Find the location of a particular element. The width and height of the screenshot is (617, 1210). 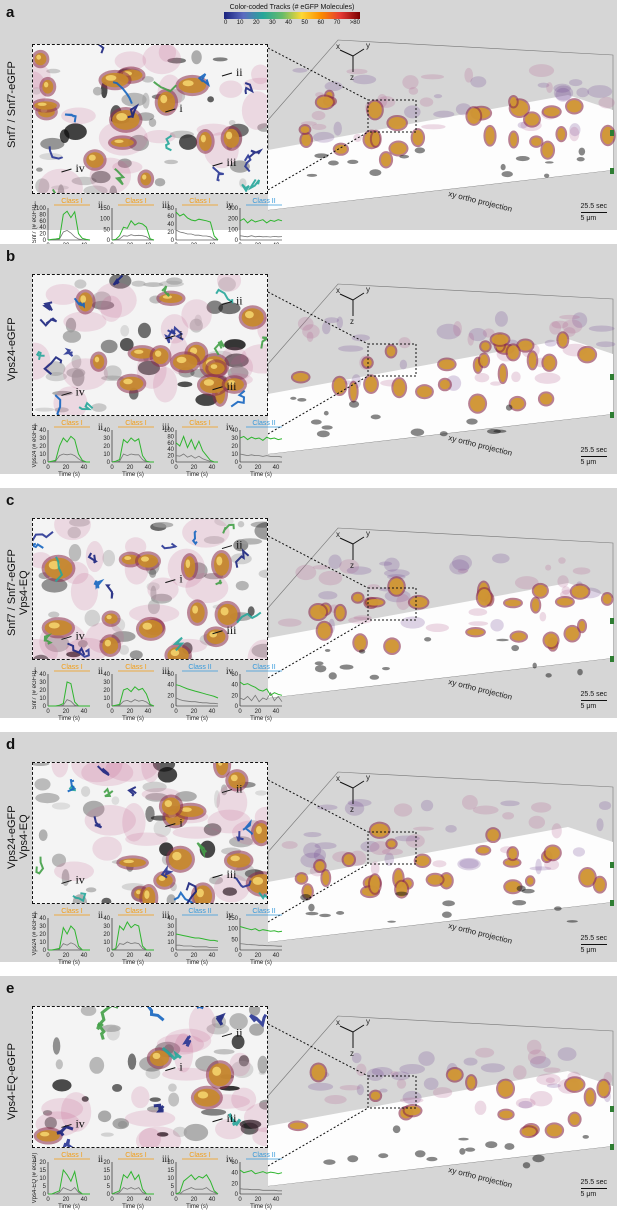

axis-gizmo: x y z is located at coordinates (353, 549).